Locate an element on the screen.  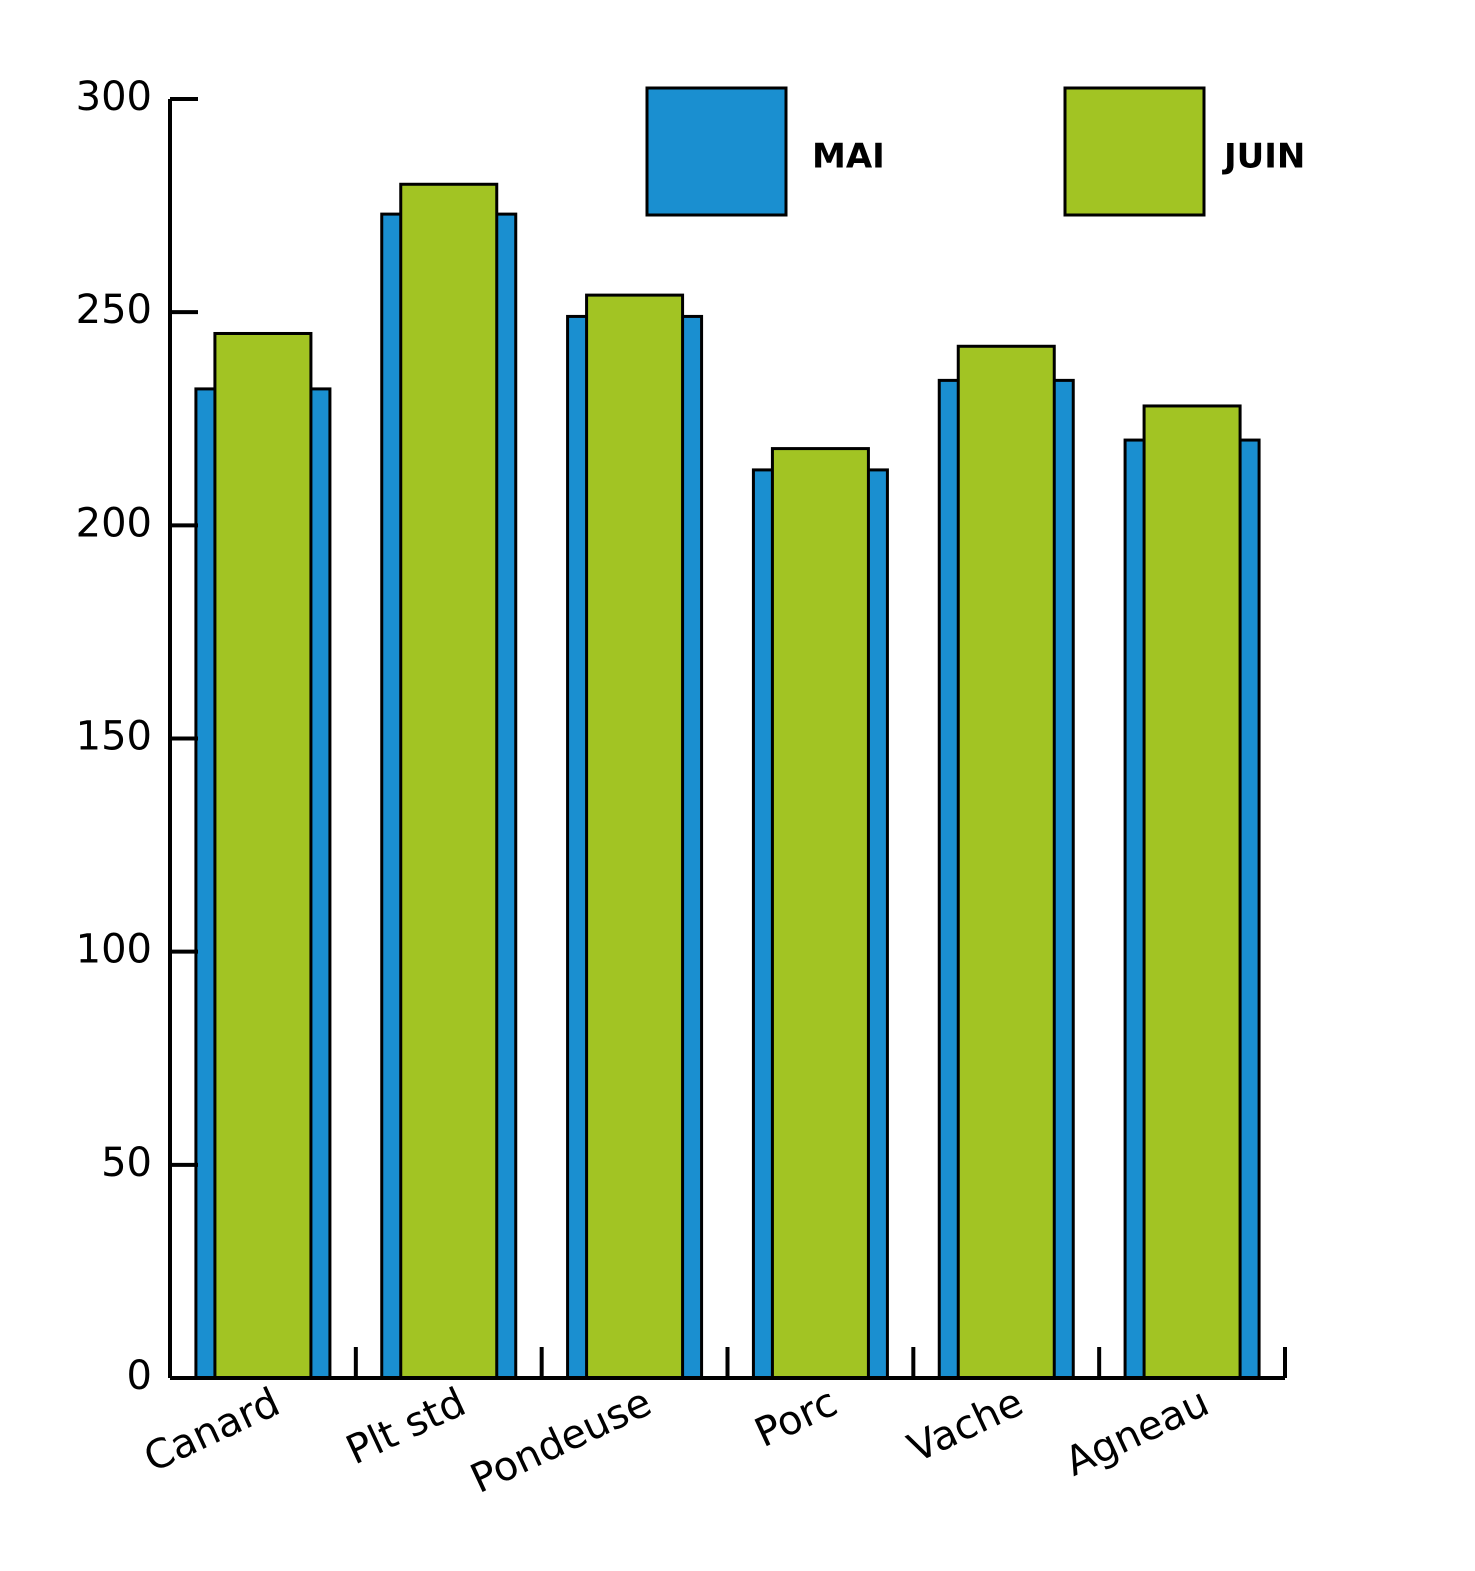
x-tick-label: Porc is located at coordinates (796, 1418).